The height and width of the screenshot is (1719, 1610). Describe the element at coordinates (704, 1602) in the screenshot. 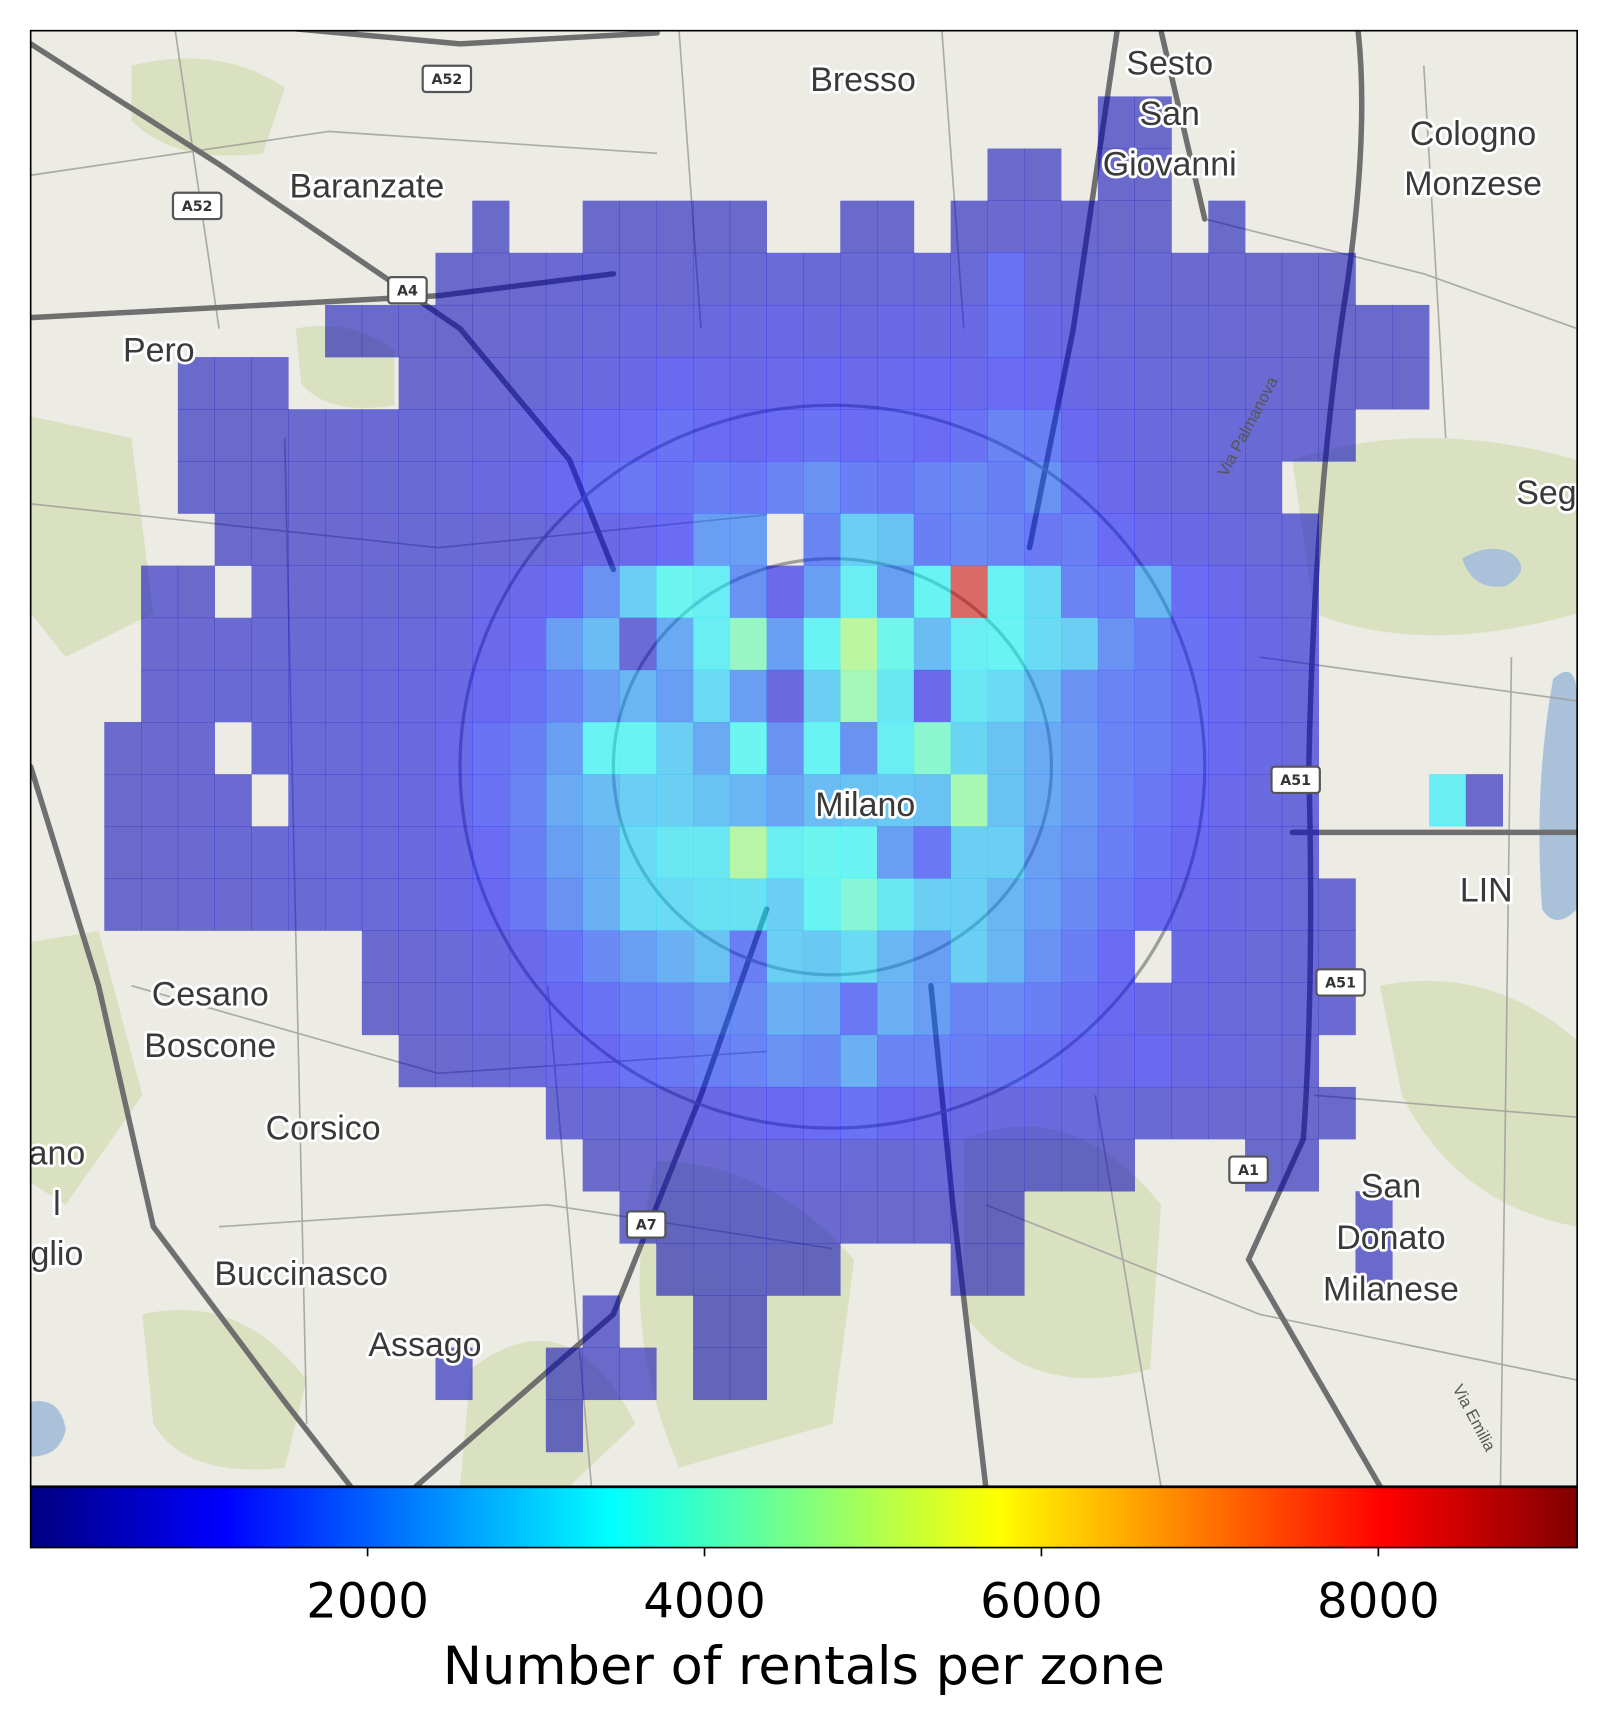

I see `colorbar-tick-label: 4000` at that location.